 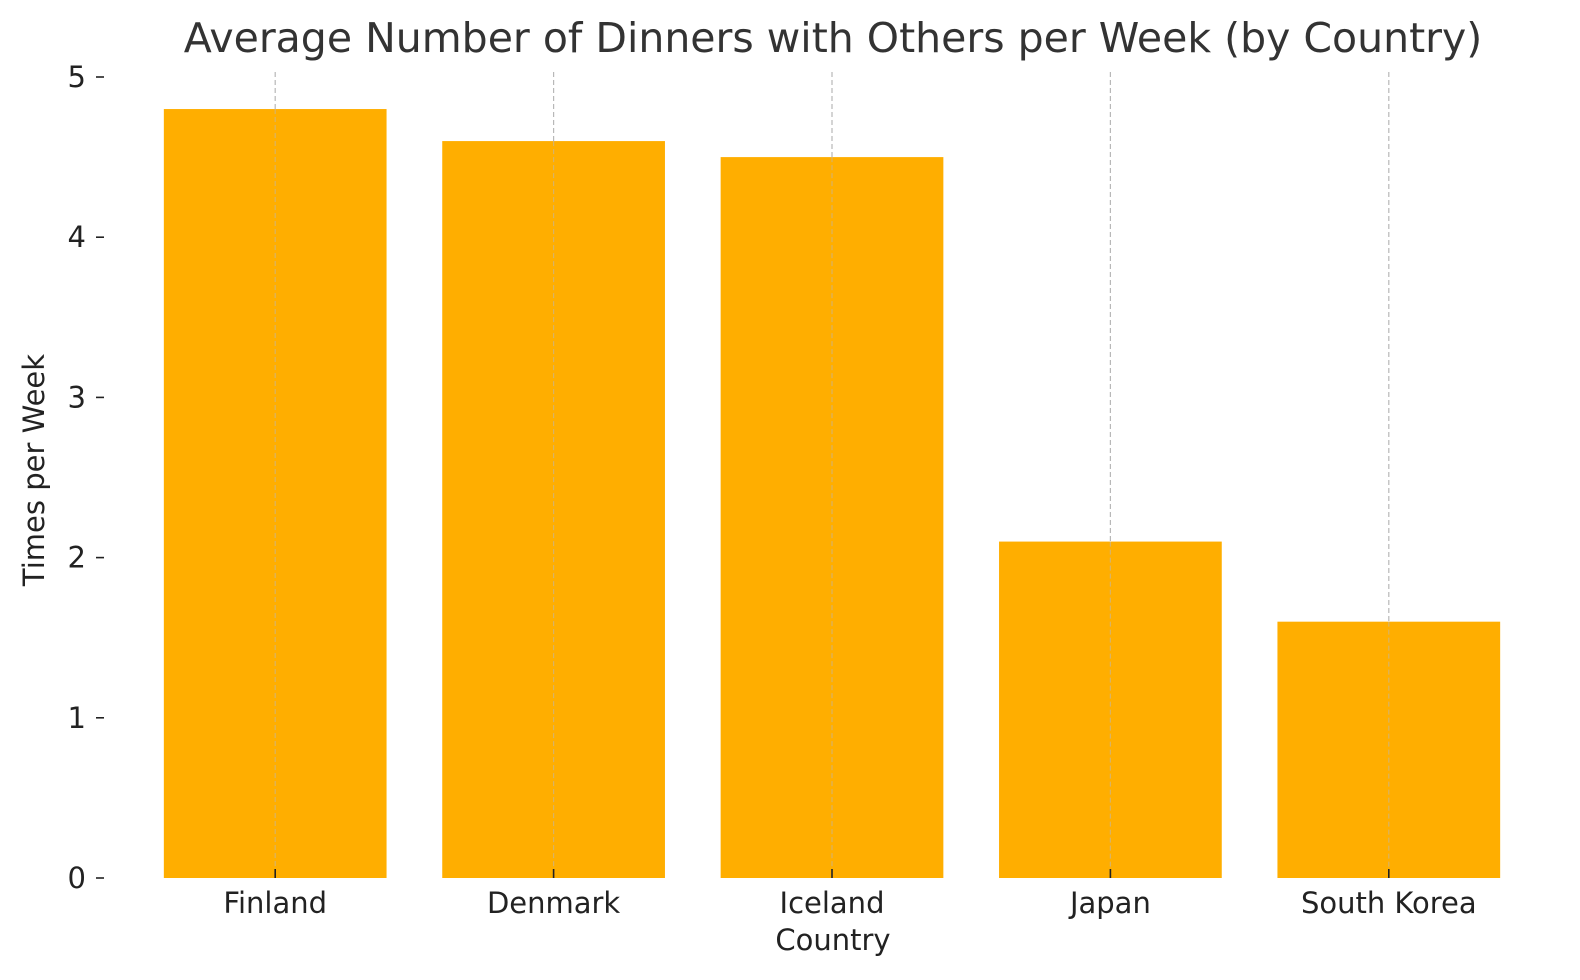 I want to click on x-axis-label: Country, so click(x=832, y=940).